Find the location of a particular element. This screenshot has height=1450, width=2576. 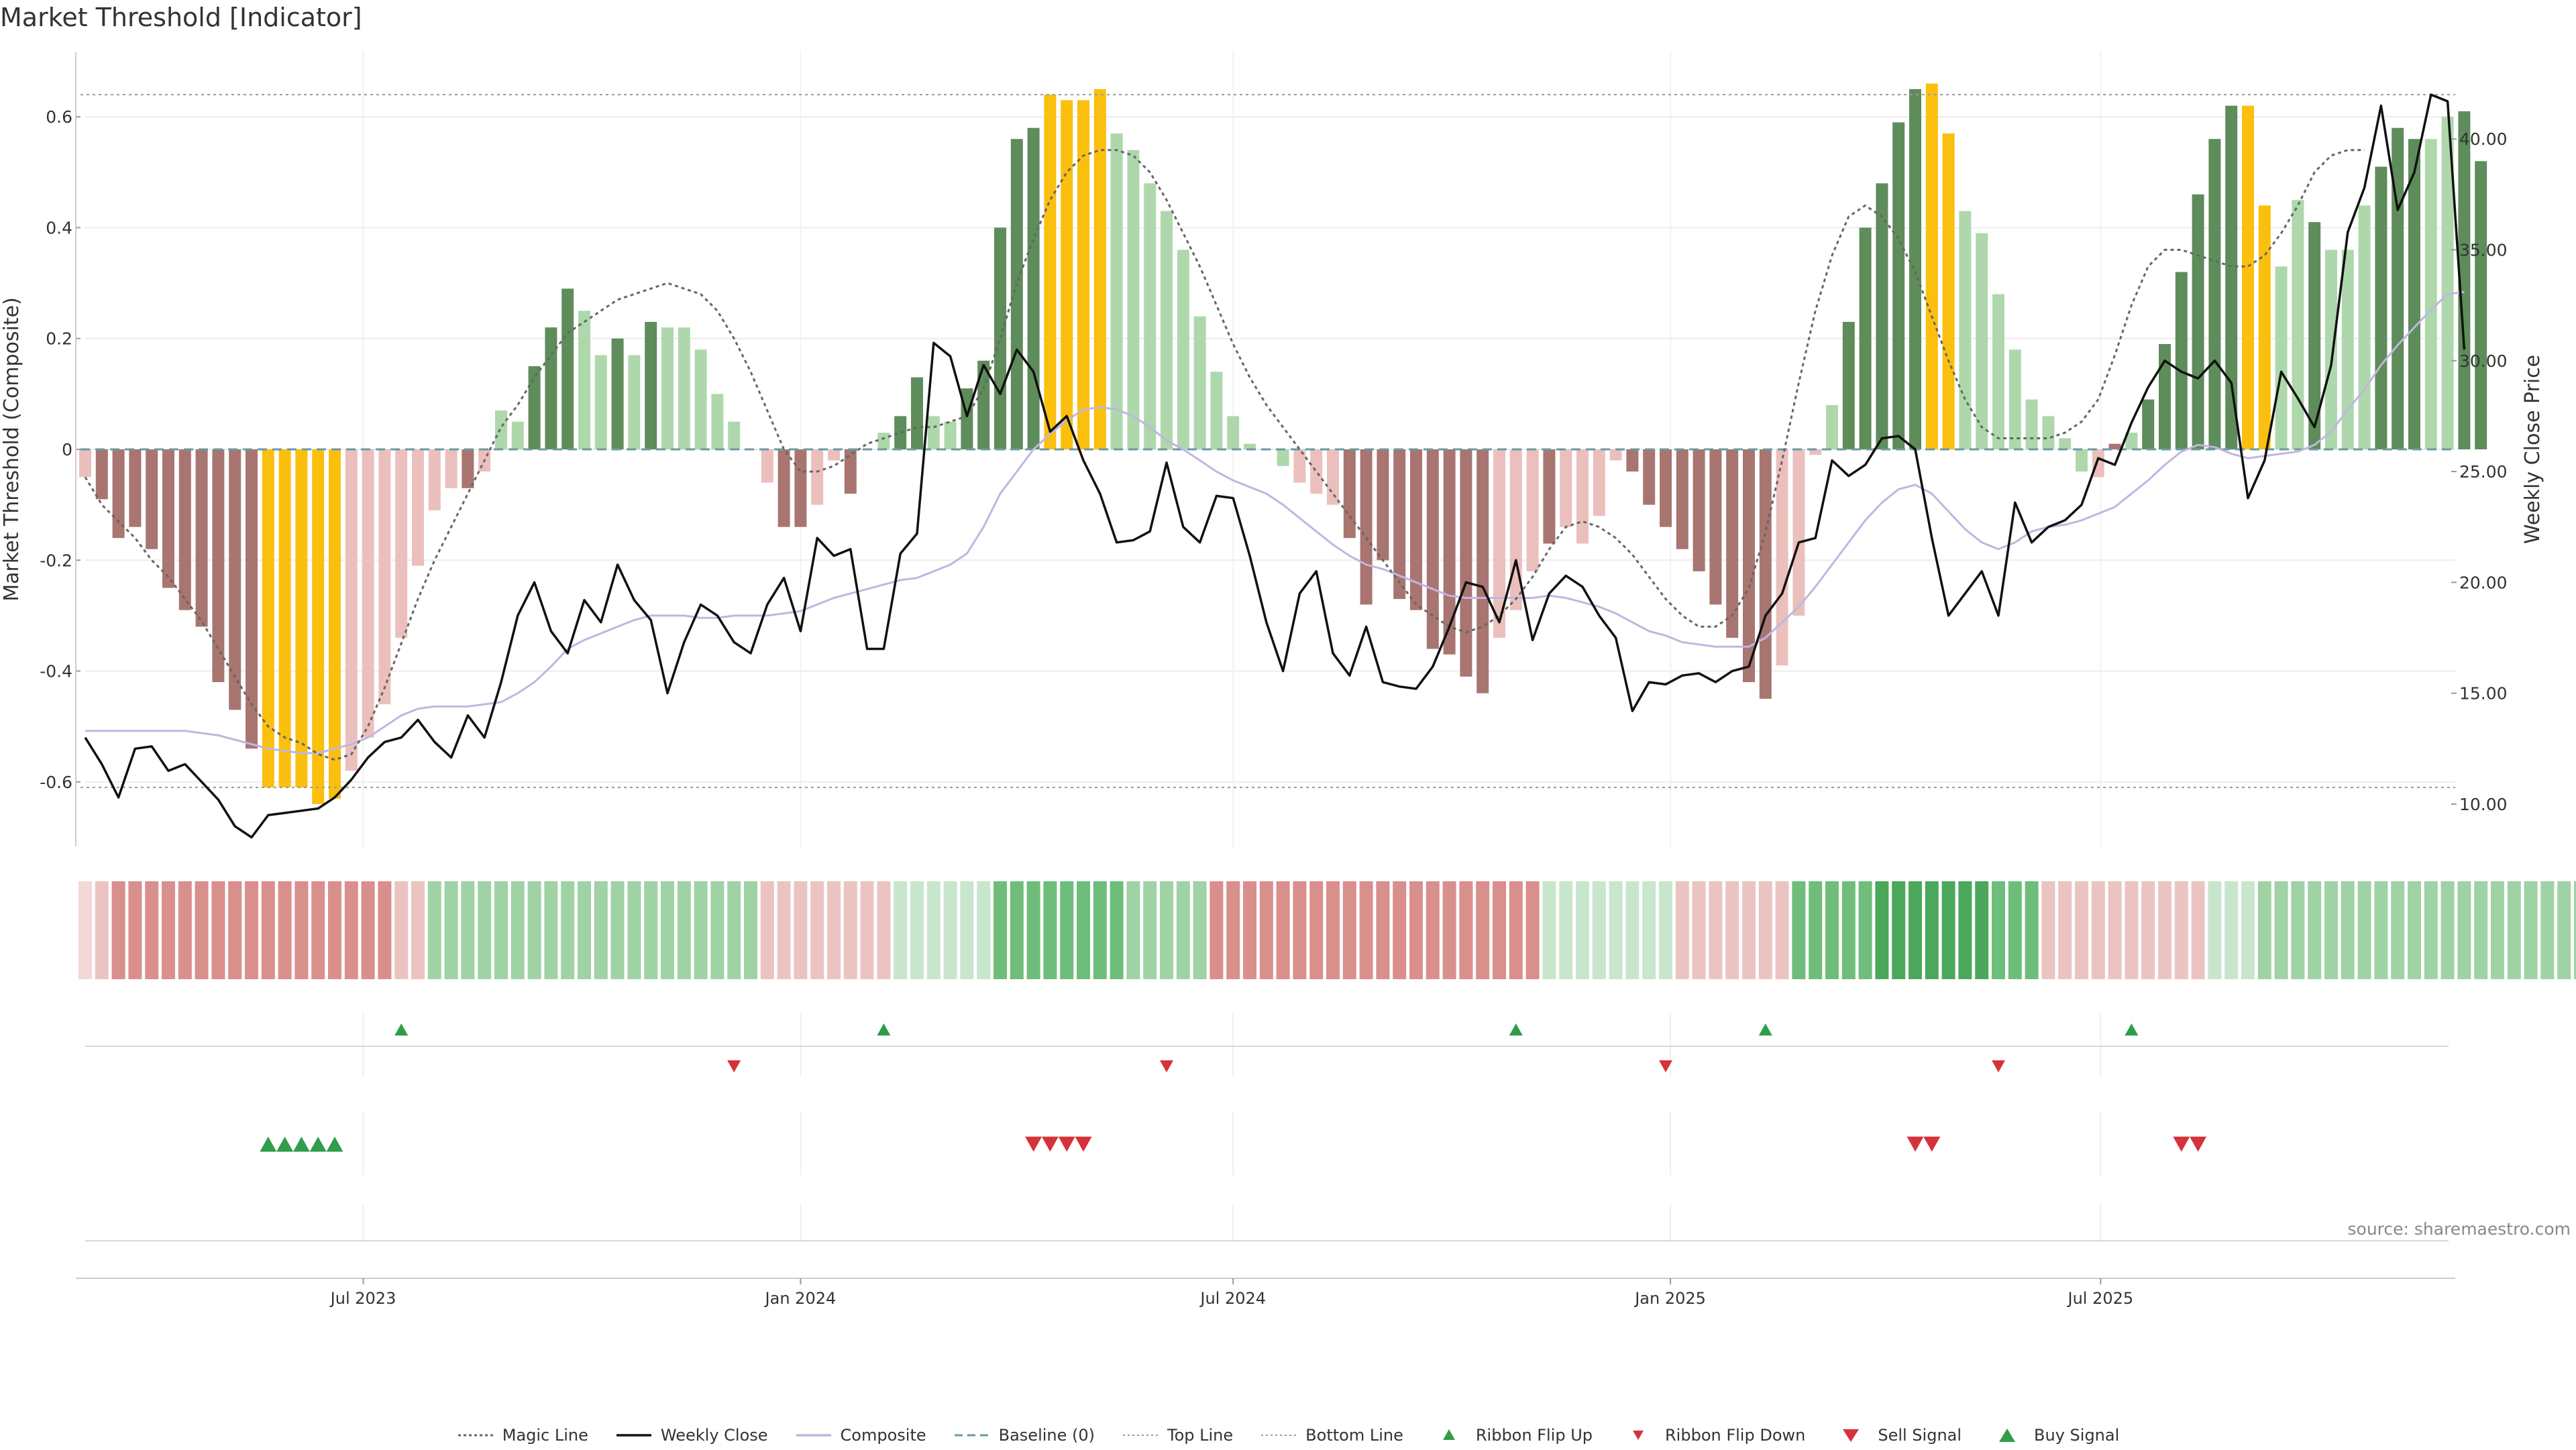

x-tick-label: Jul 2024 is located at coordinates (1232, 1298).